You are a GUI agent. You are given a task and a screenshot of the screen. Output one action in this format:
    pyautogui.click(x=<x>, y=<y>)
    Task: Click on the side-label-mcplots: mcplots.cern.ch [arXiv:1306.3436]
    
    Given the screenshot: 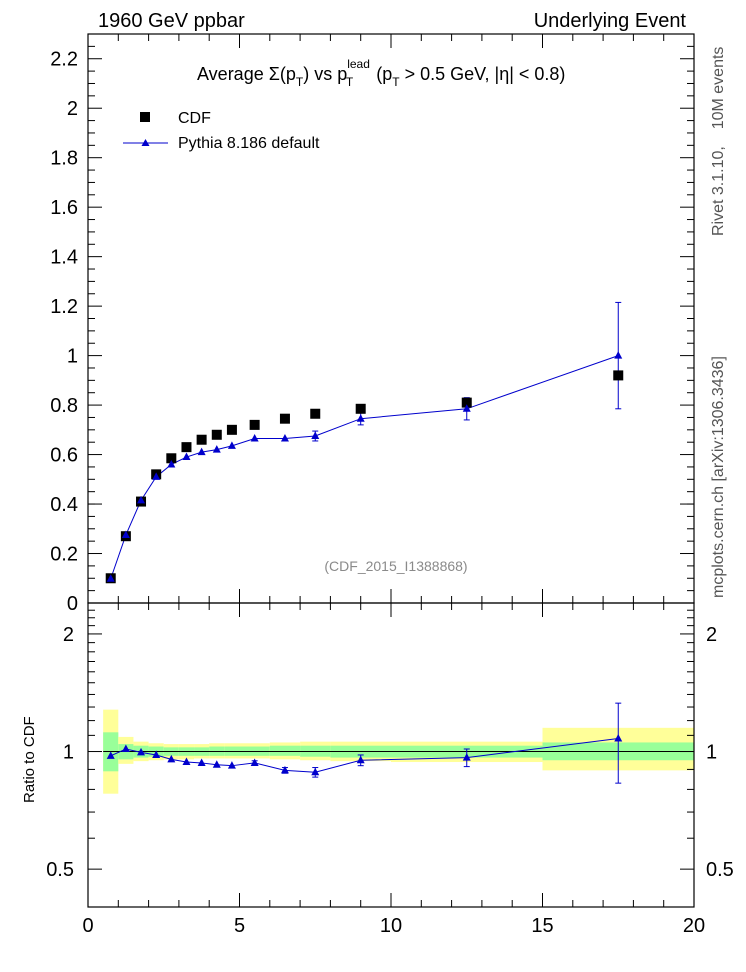 What is the action you would take?
    pyautogui.click(x=718, y=477)
    